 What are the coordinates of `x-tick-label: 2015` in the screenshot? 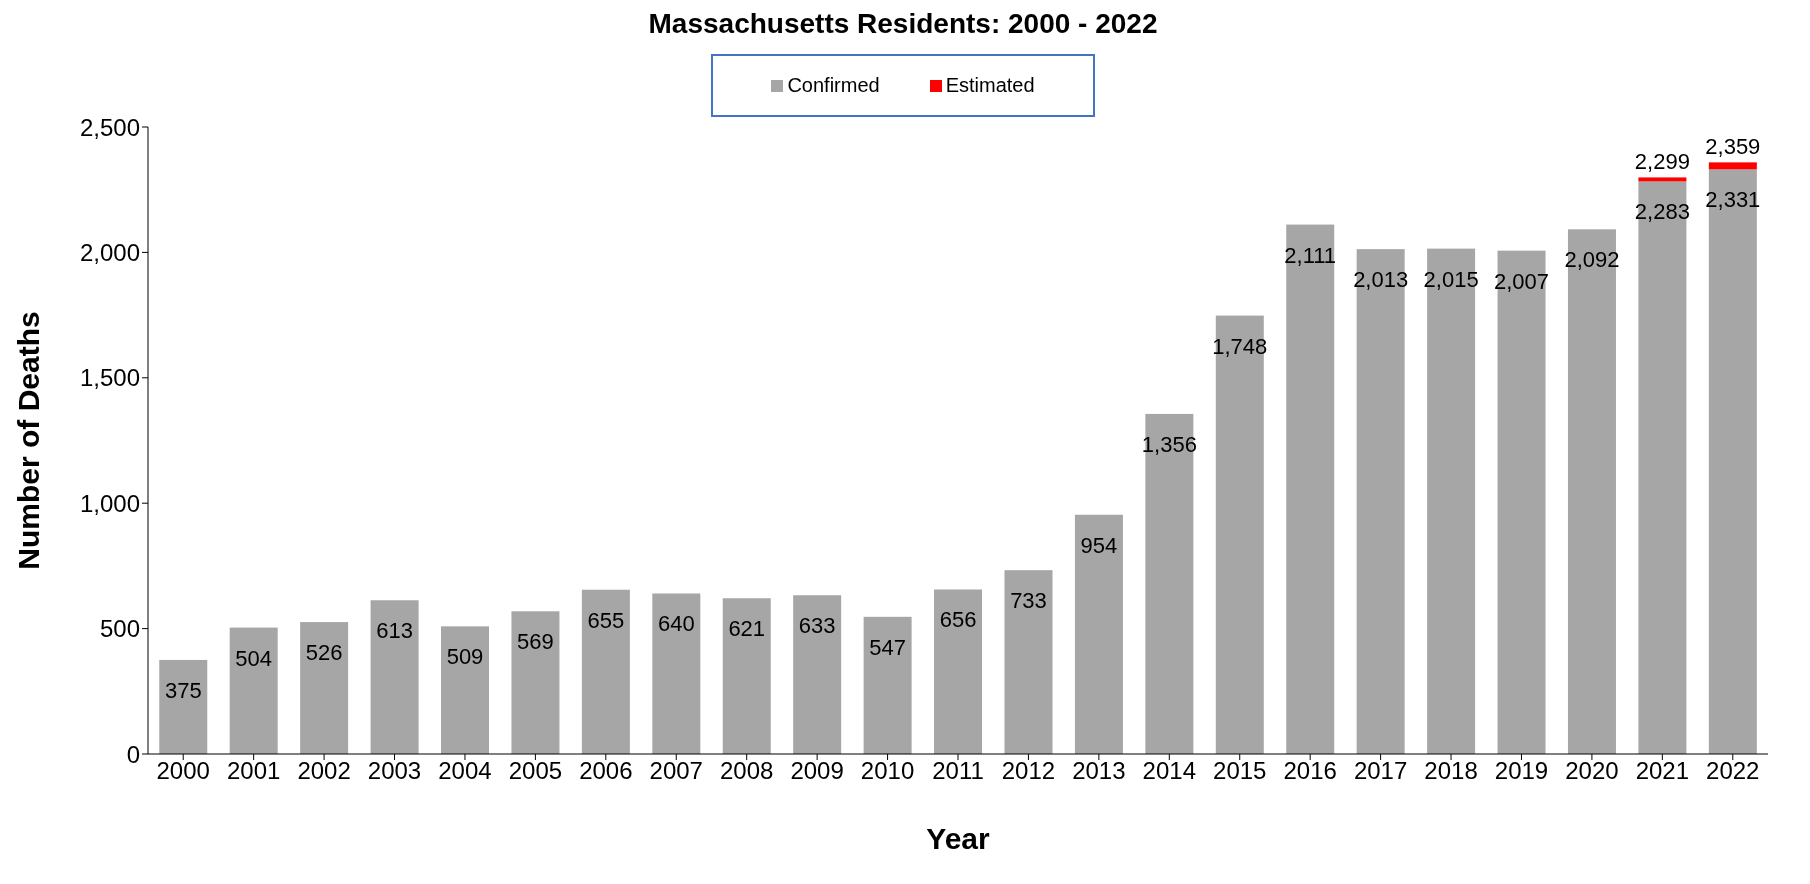 It's located at (1240, 771).